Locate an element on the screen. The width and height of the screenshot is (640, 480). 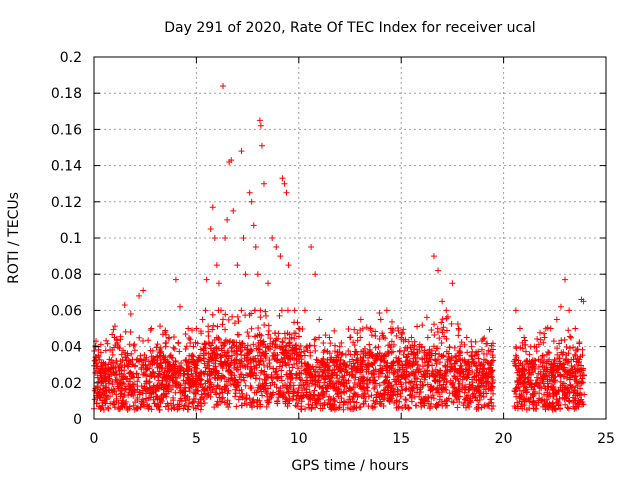
y-tick-label: 0.12 is located at coordinates (66, 203).